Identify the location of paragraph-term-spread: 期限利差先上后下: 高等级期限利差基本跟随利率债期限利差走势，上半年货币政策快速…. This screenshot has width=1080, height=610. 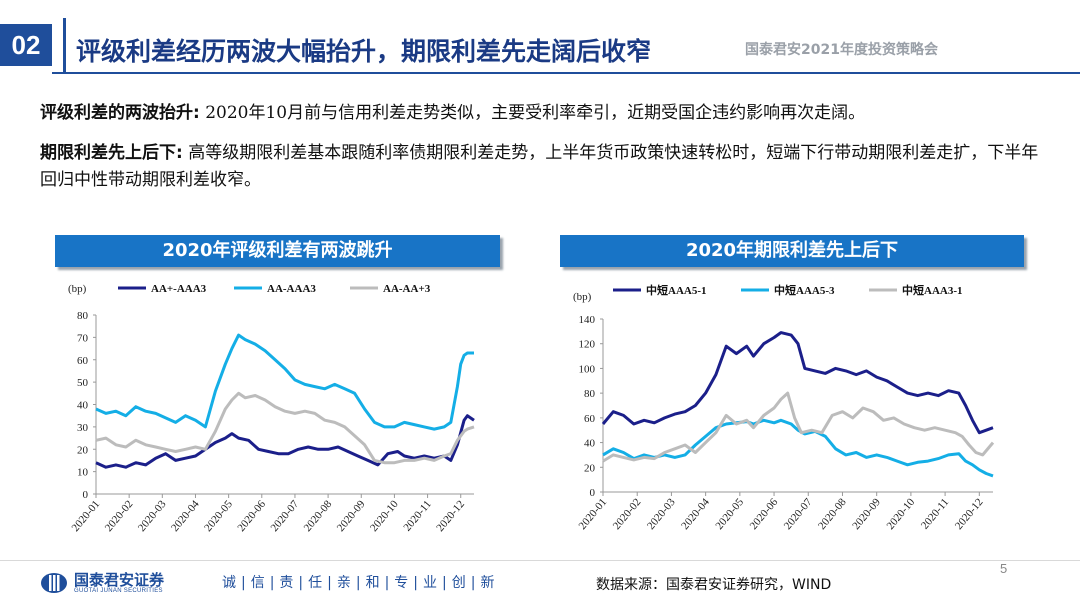
(540, 167).